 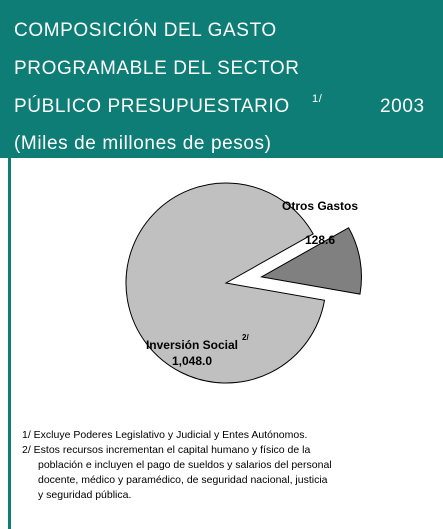 What do you see at coordinates (157, 68) in the screenshot?
I see `title-line: PROGRAMABLE DEL SECTOR` at bounding box center [157, 68].